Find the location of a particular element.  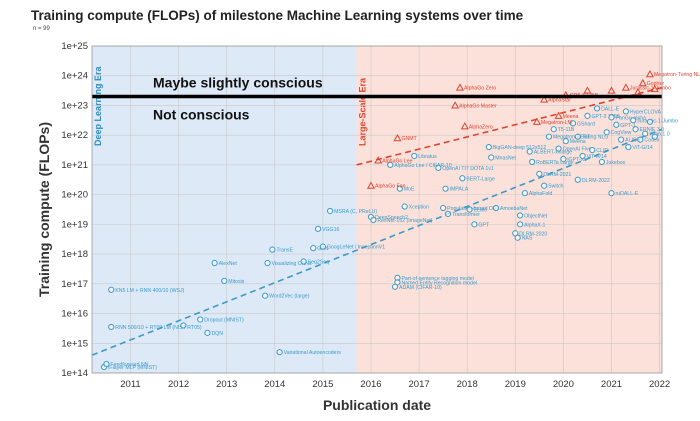

threshold: Maybe slightly conscious Not conscious is located at coordinates (377, 99).